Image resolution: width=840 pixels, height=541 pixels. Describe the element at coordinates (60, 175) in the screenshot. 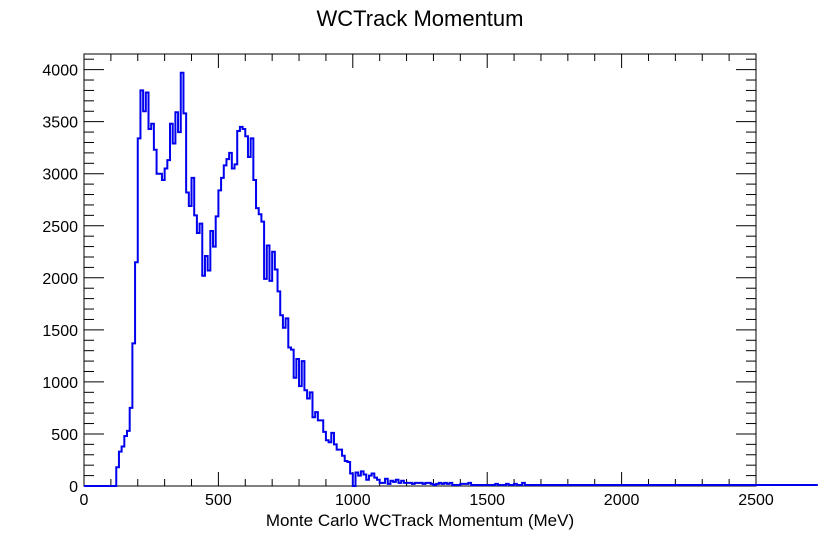

I see `y-tick-label: 3000` at that location.